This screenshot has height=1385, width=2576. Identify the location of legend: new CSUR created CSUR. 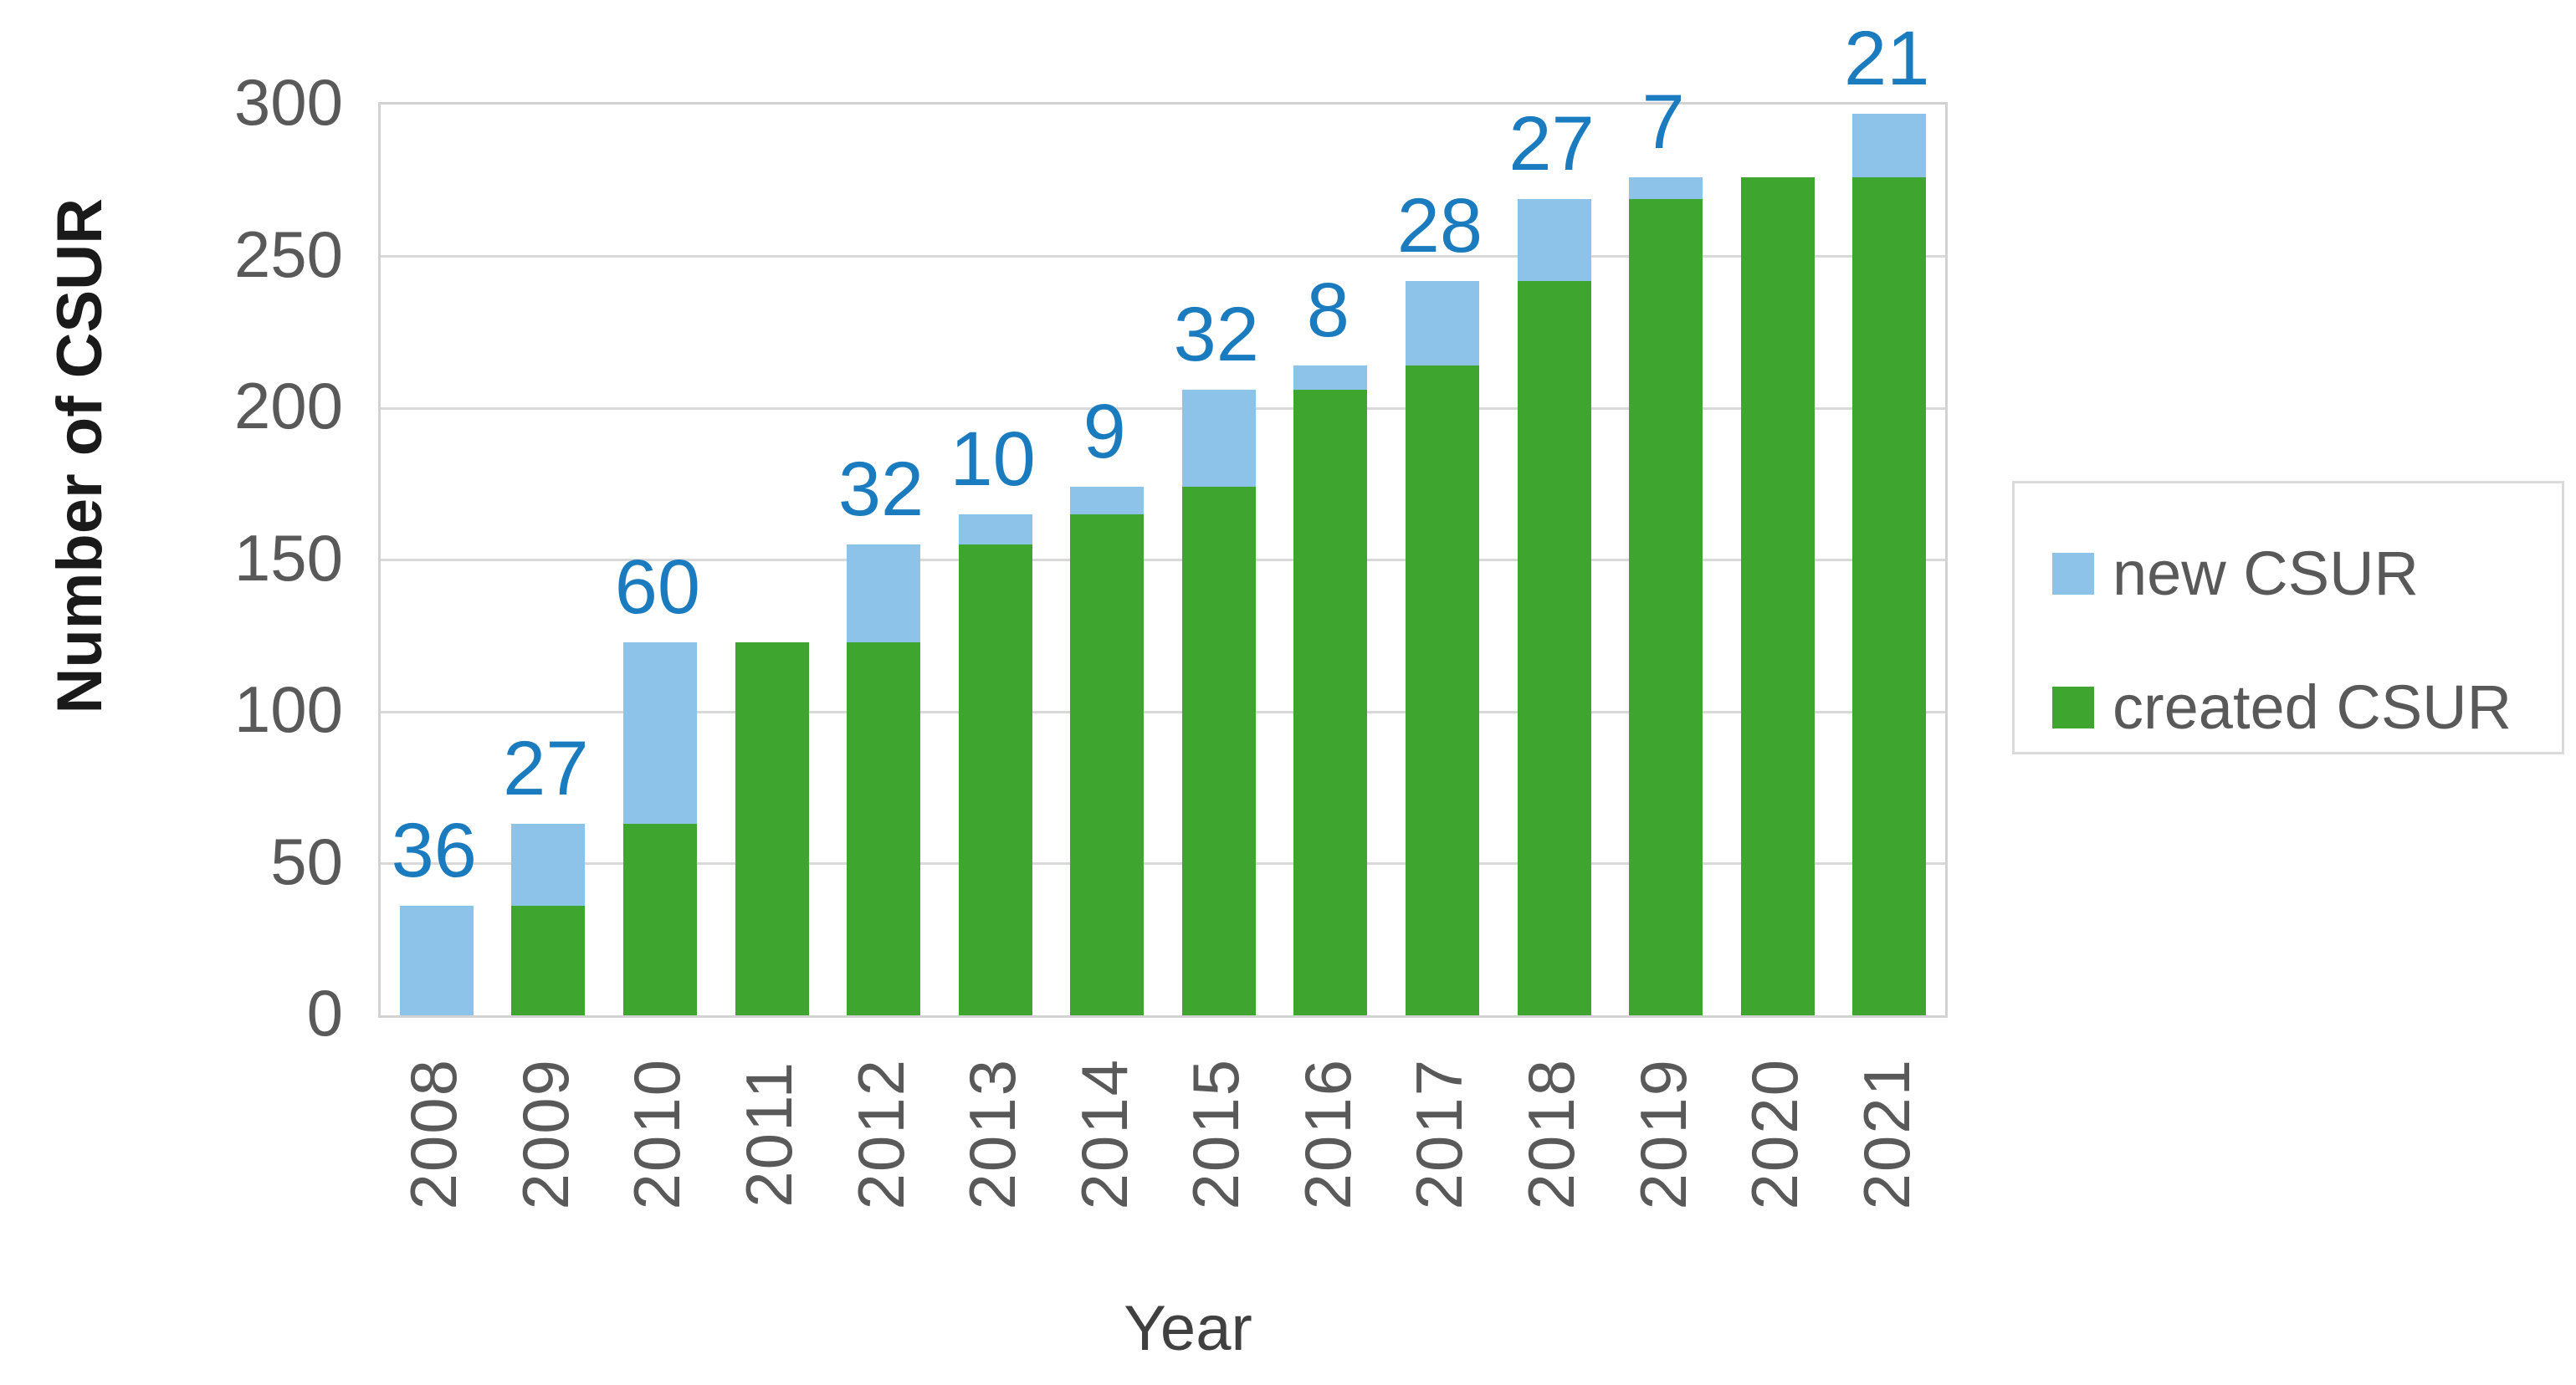
(2288, 617).